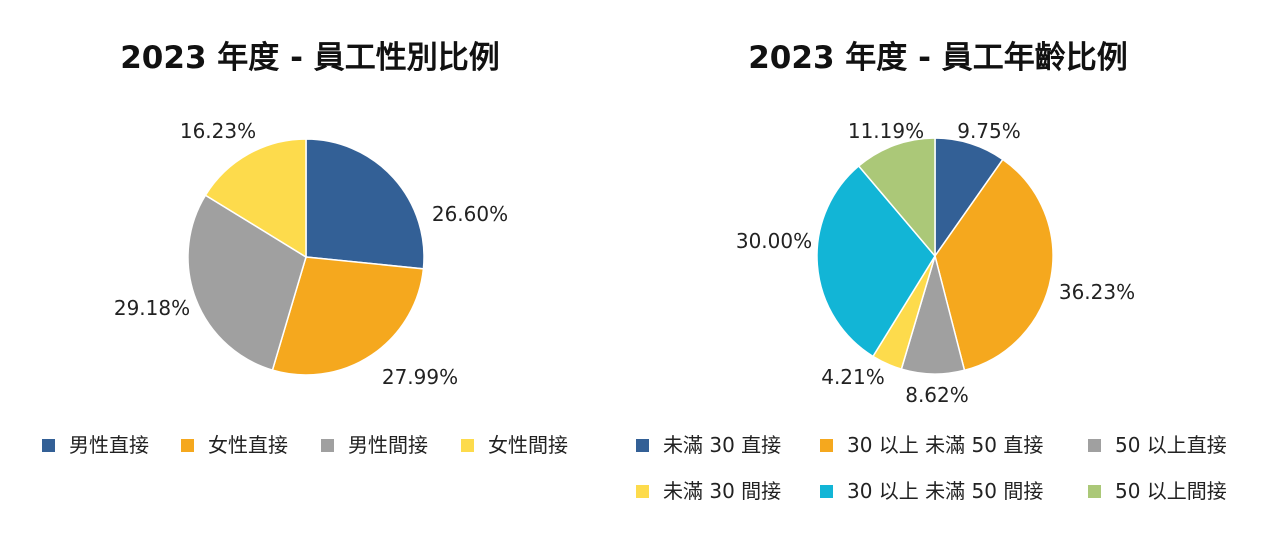 This screenshot has height=542, width=1280. I want to click on legend-label: 女性直接, so click(248, 445).